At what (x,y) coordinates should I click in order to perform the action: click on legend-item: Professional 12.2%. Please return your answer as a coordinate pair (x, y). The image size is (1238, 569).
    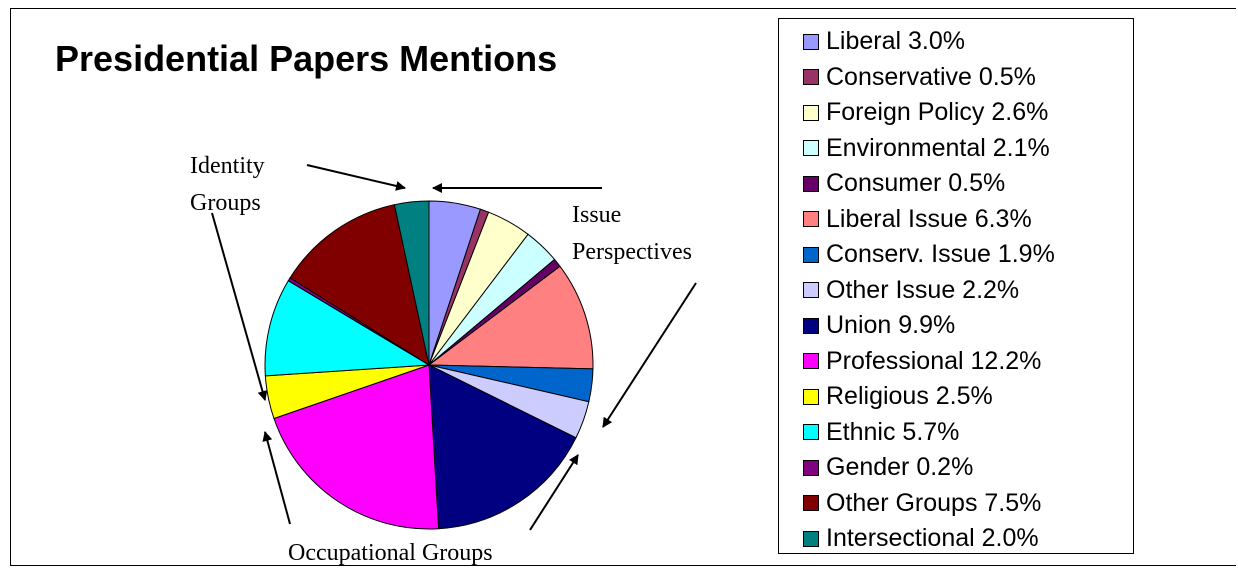
    Looking at the image, I should click on (968, 362).